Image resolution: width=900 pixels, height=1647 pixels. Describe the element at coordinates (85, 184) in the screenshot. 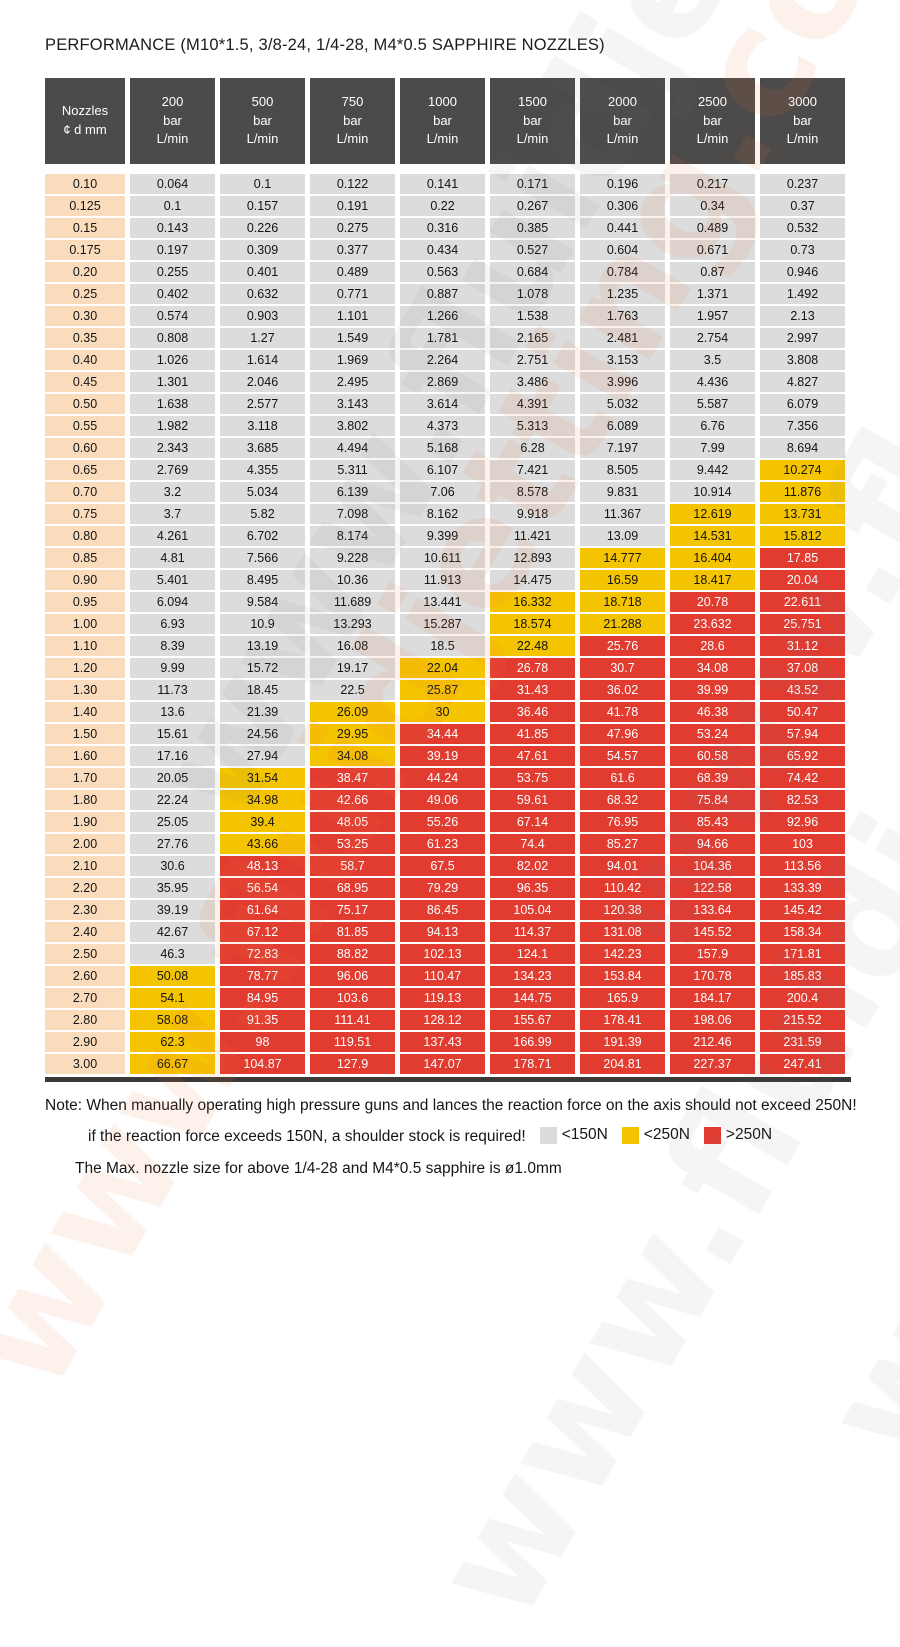

I see `nozzle-size-cell: 0.10` at that location.